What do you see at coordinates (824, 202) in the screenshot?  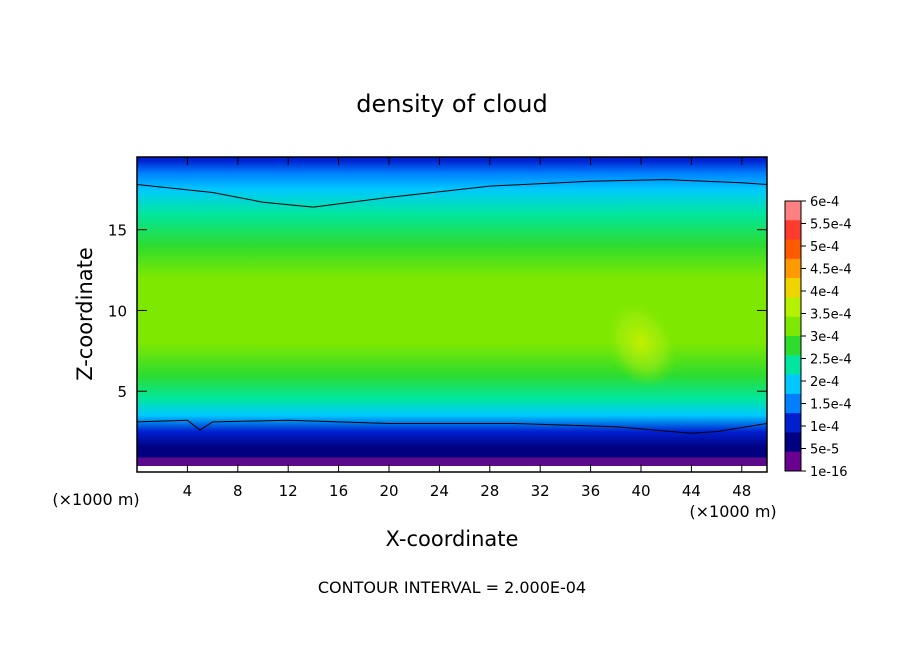 I see `colorbar-label: 6e-4` at bounding box center [824, 202].